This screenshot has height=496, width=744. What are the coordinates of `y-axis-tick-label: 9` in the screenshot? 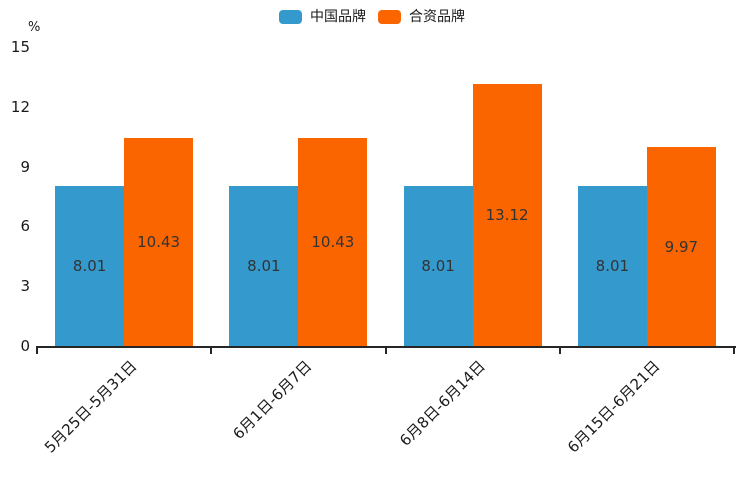 It's located at (25, 166).